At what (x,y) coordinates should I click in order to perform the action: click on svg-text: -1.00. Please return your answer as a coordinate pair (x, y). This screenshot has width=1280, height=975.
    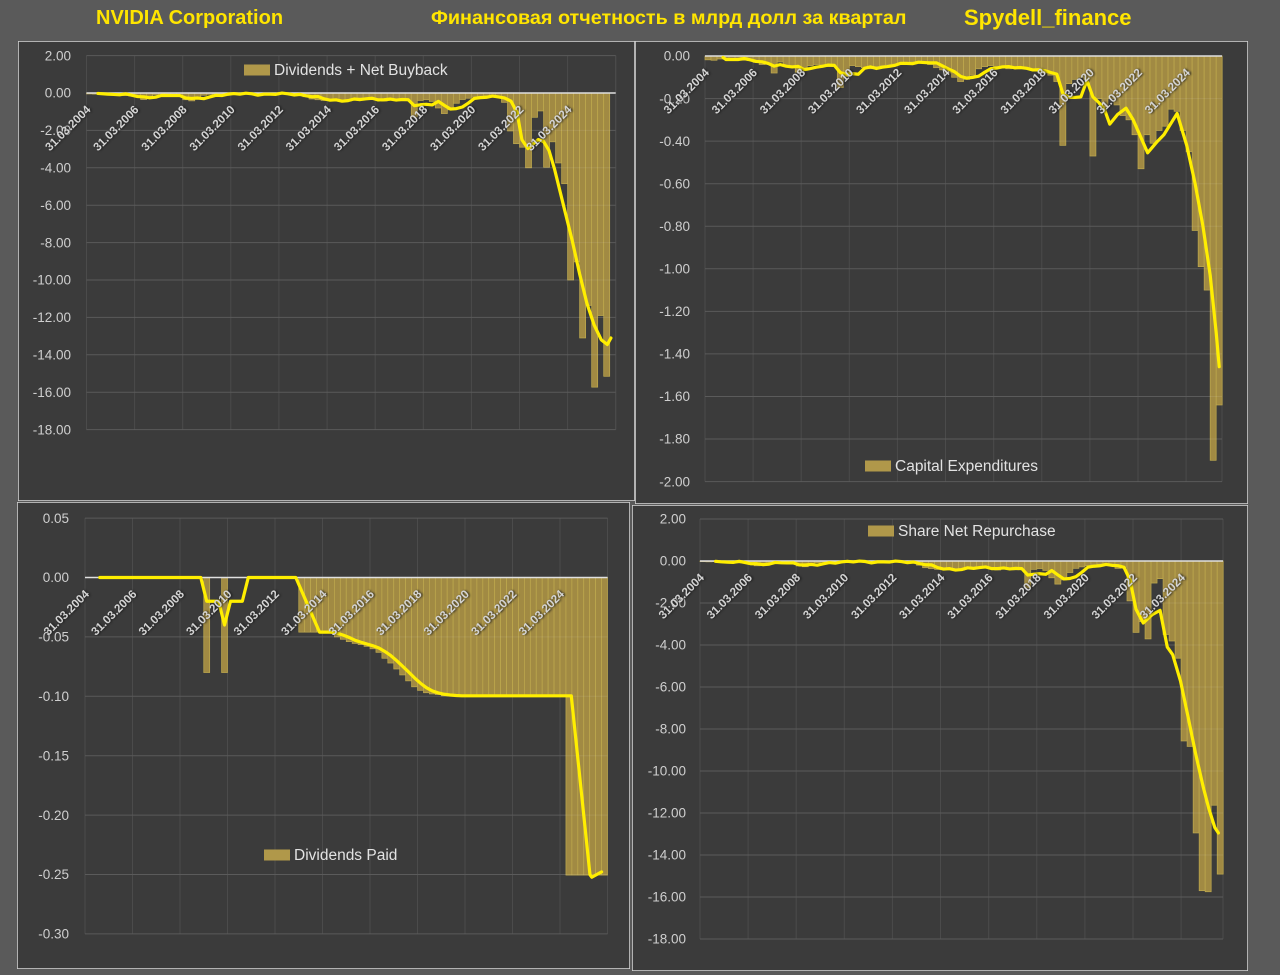
    Looking at the image, I should click on (674, 269).